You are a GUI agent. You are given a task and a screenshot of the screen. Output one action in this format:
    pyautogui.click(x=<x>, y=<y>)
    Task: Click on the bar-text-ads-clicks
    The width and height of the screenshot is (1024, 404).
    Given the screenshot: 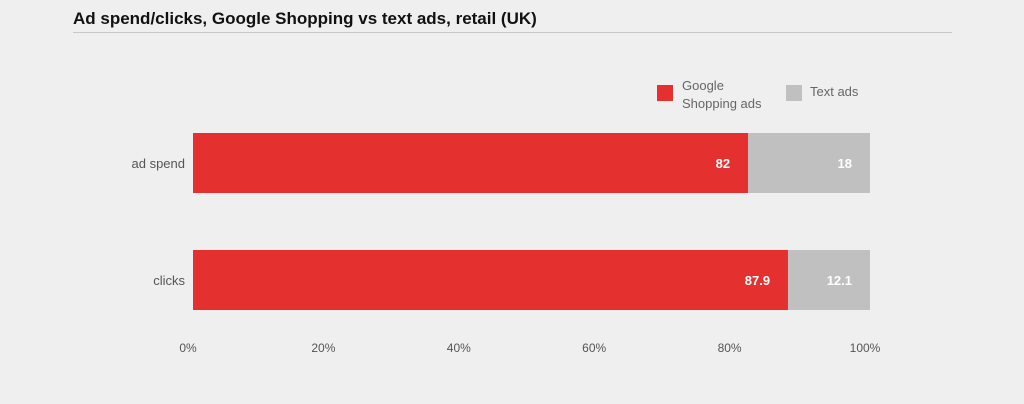 What is the action you would take?
    pyautogui.click(x=829, y=280)
    